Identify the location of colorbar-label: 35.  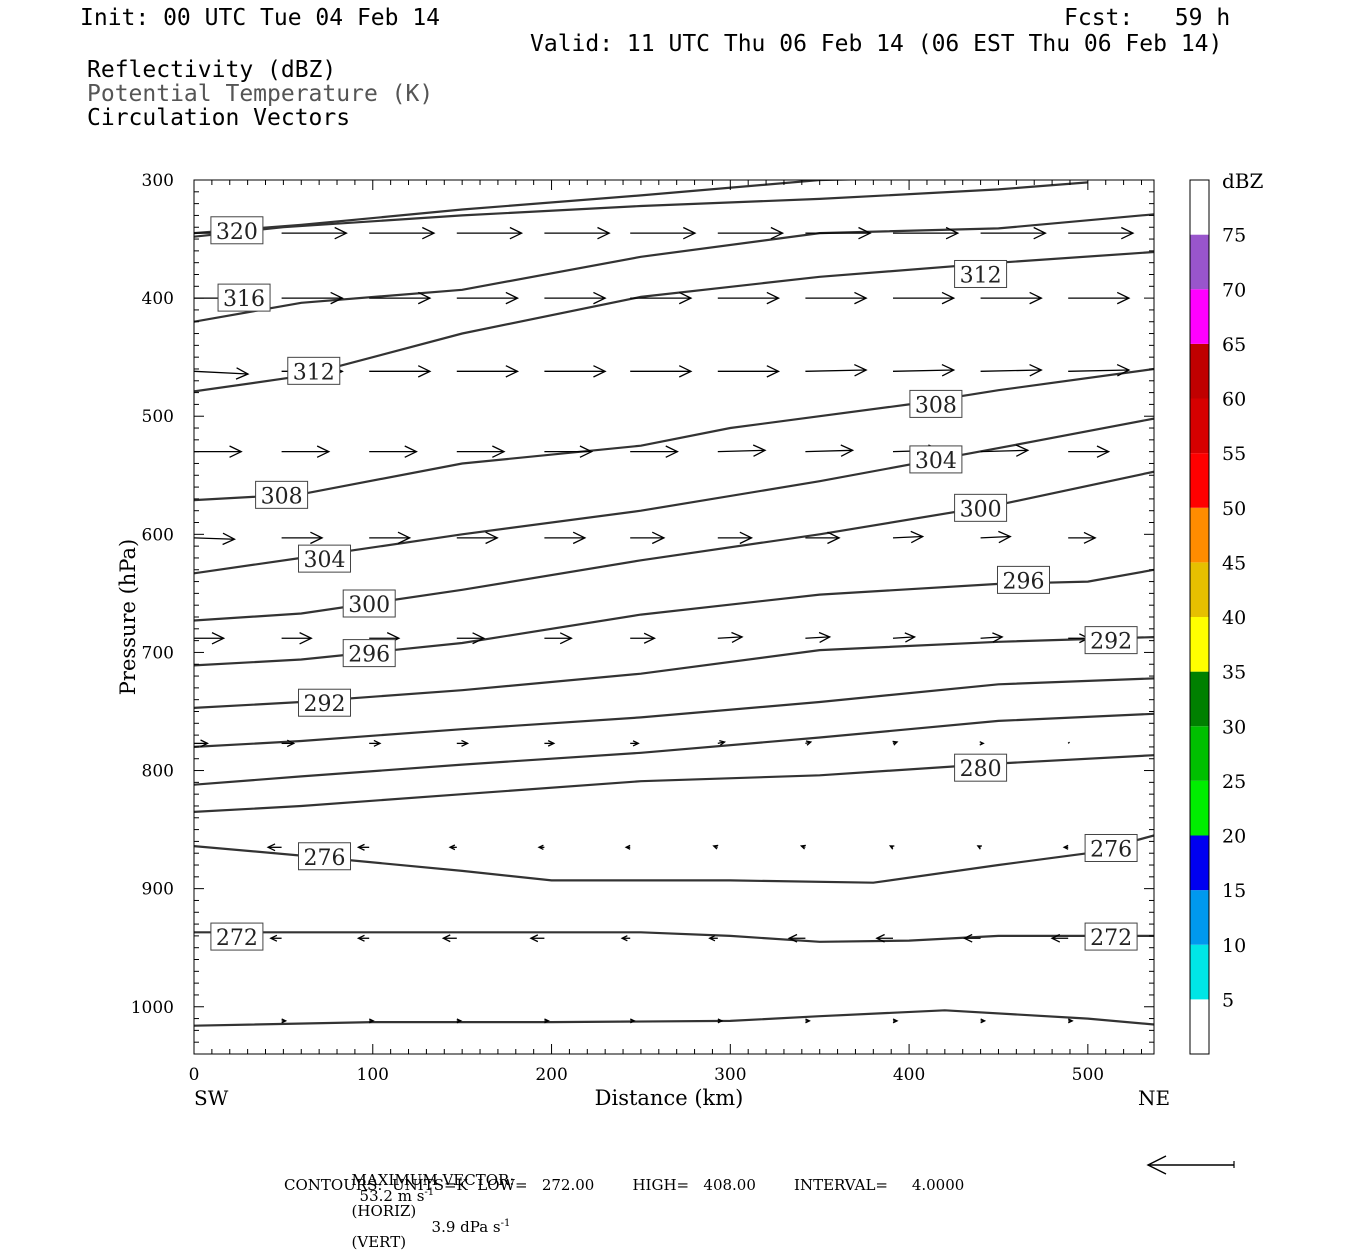
(1234, 673).